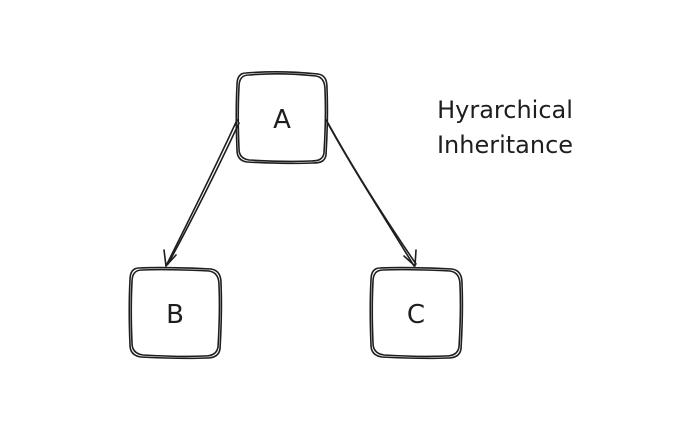  Describe the element at coordinates (505, 127) in the screenshot. I see `diagram-title: Hyrarchical Inheritance` at that location.